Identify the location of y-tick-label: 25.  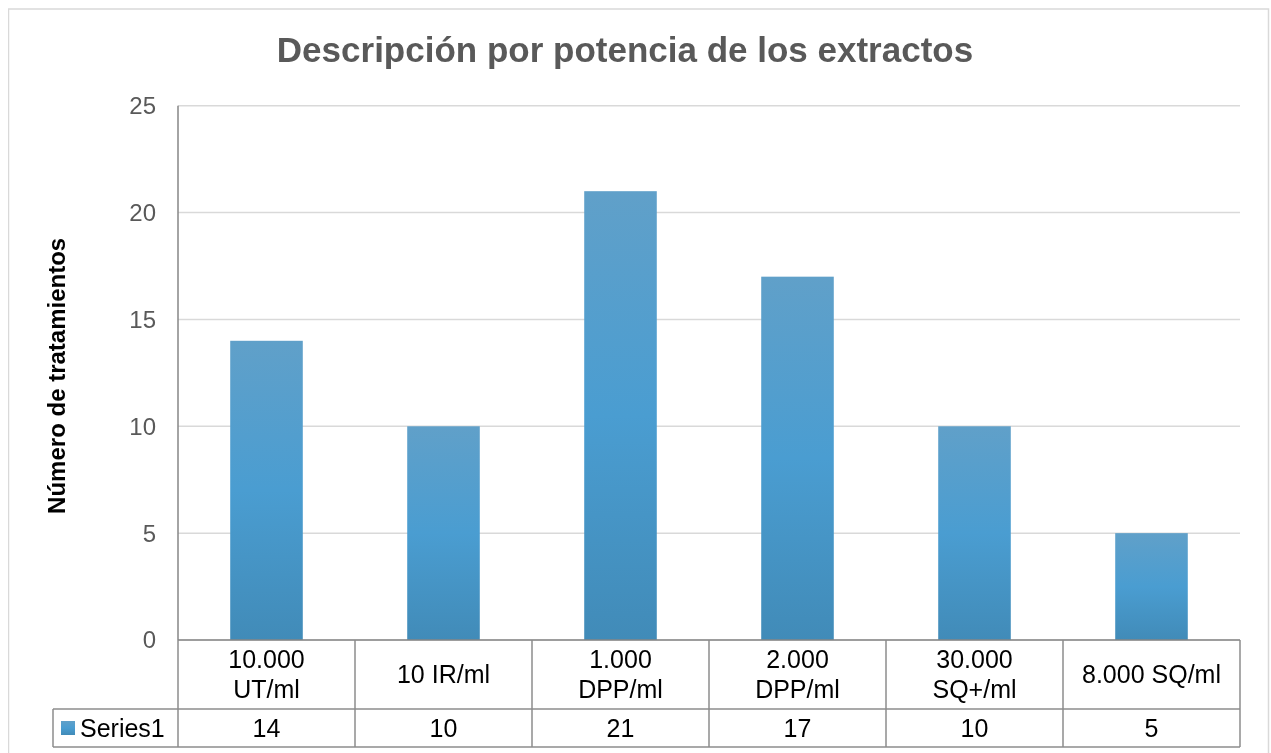
(142, 106).